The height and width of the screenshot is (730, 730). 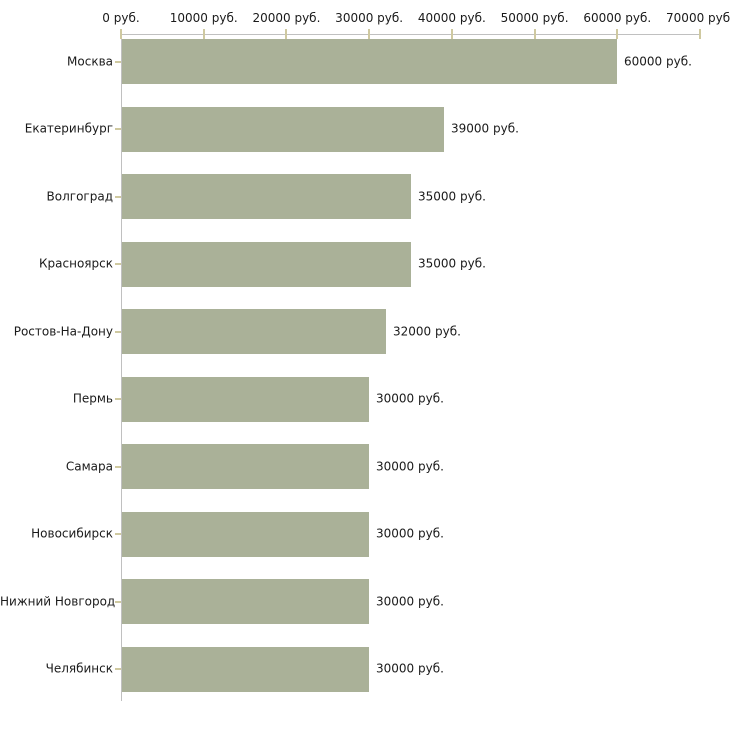 I want to click on category-label: Москва, so click(x=90, y=61).